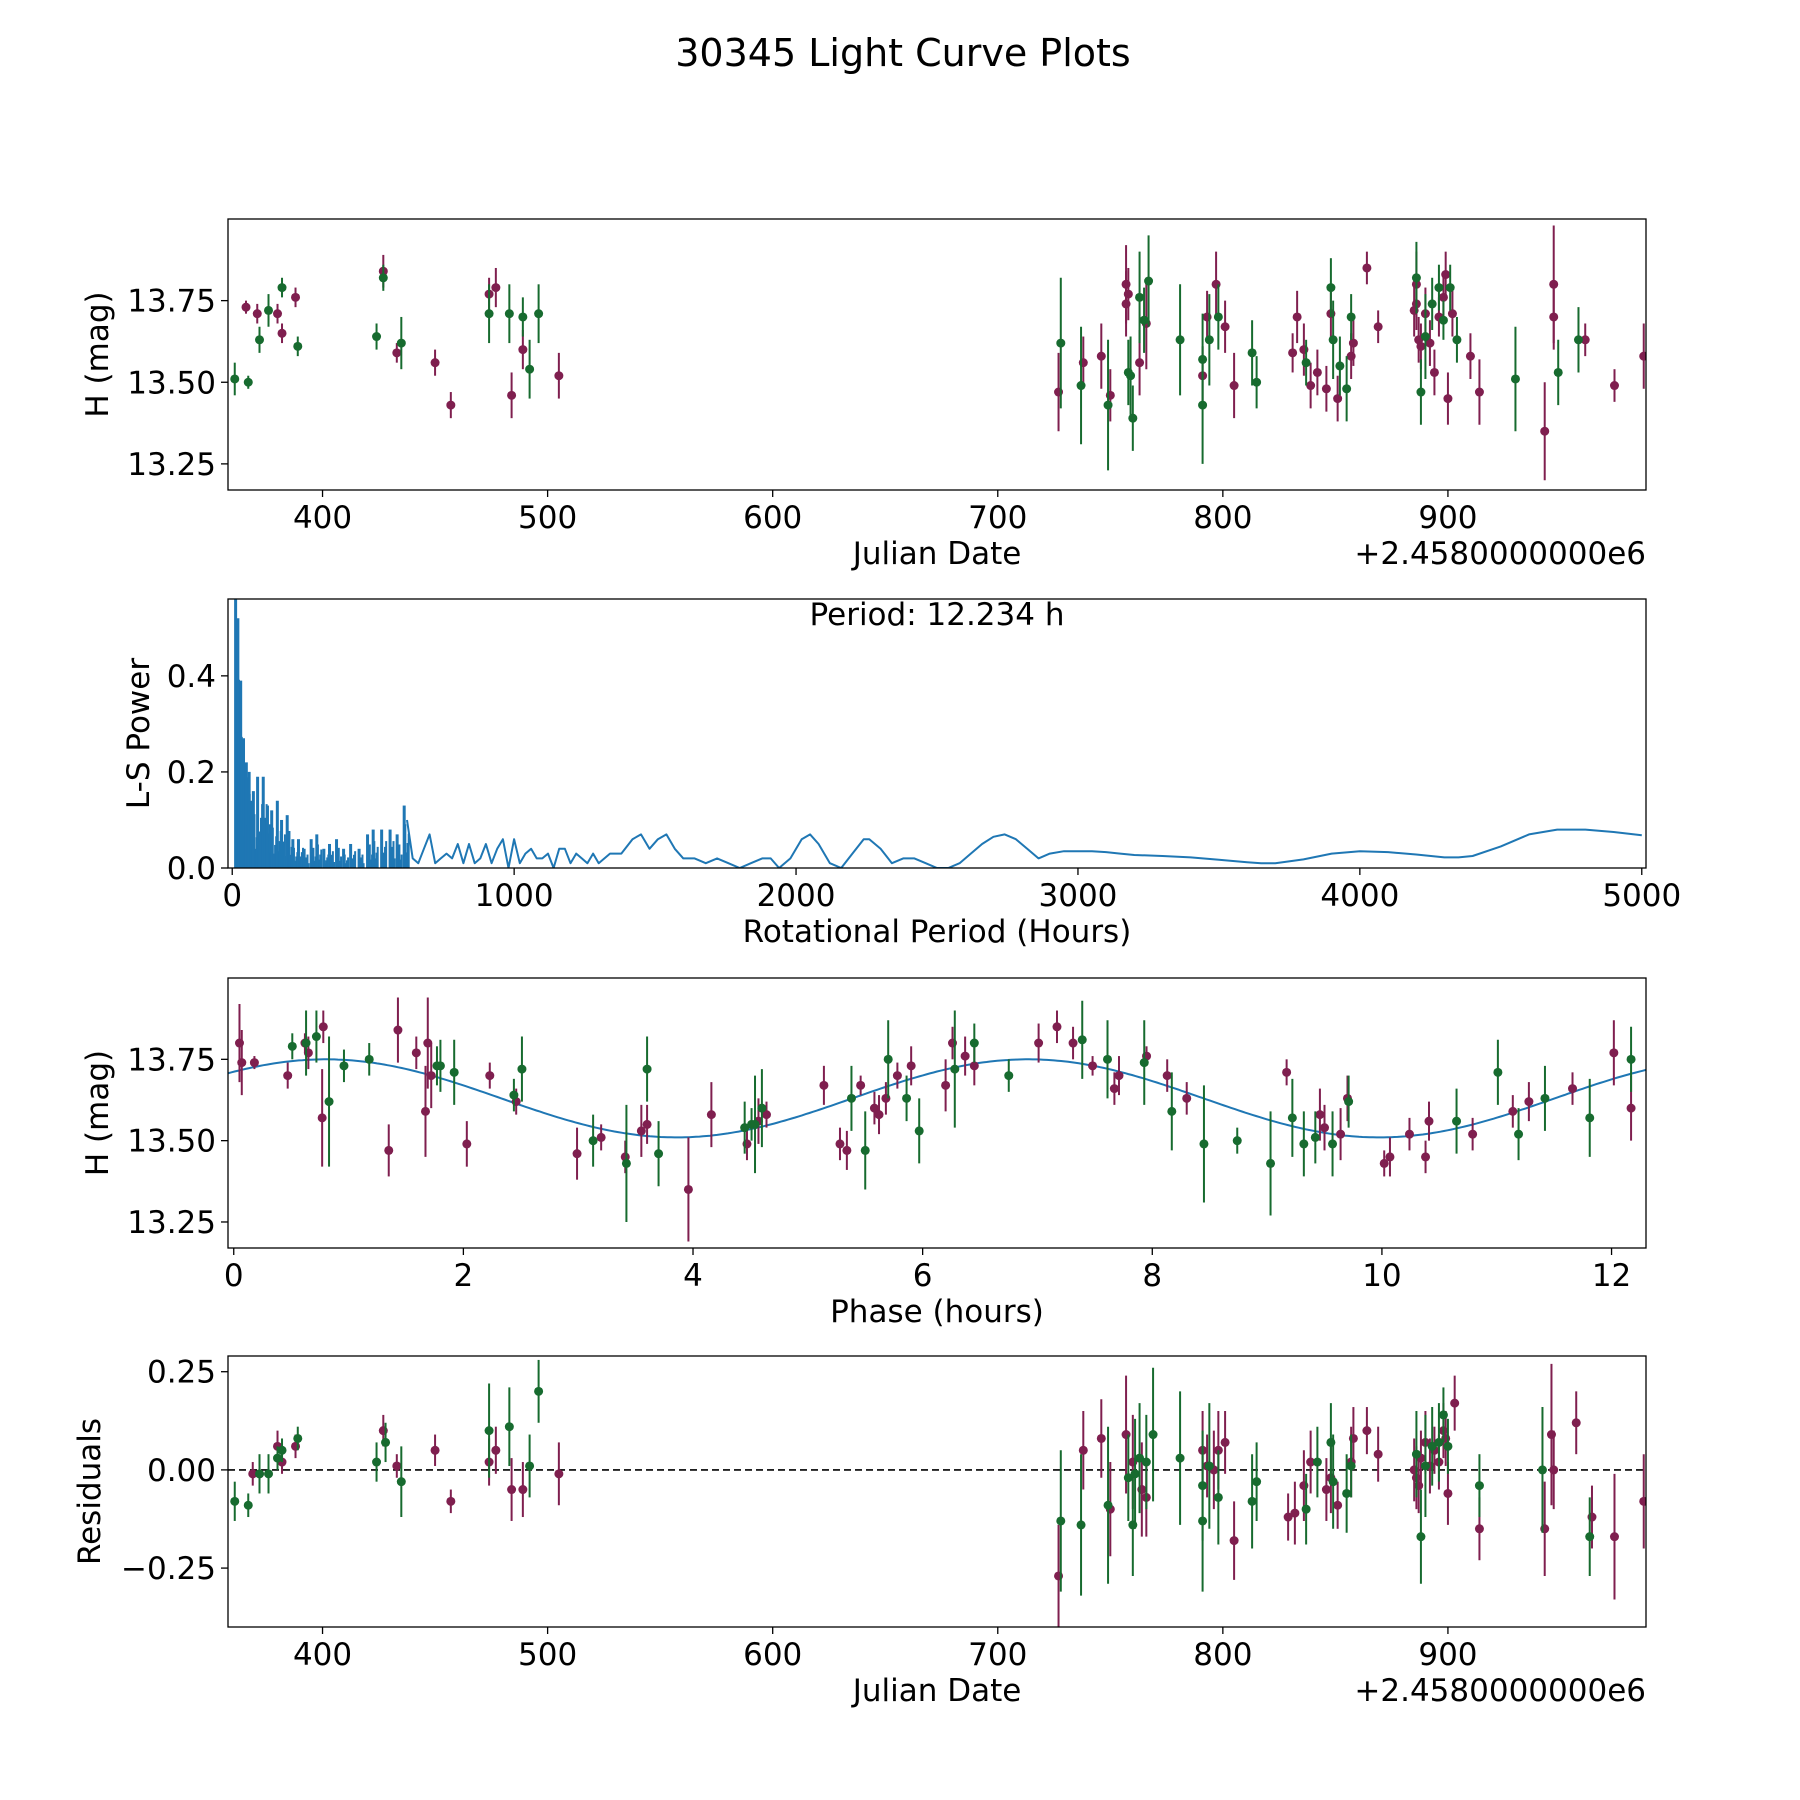 This screenshot has height=1800, width=1800. Describe the element at coordinates (1359, 896) in the screenshot. I see `x-tick-label: 4000` at that location.